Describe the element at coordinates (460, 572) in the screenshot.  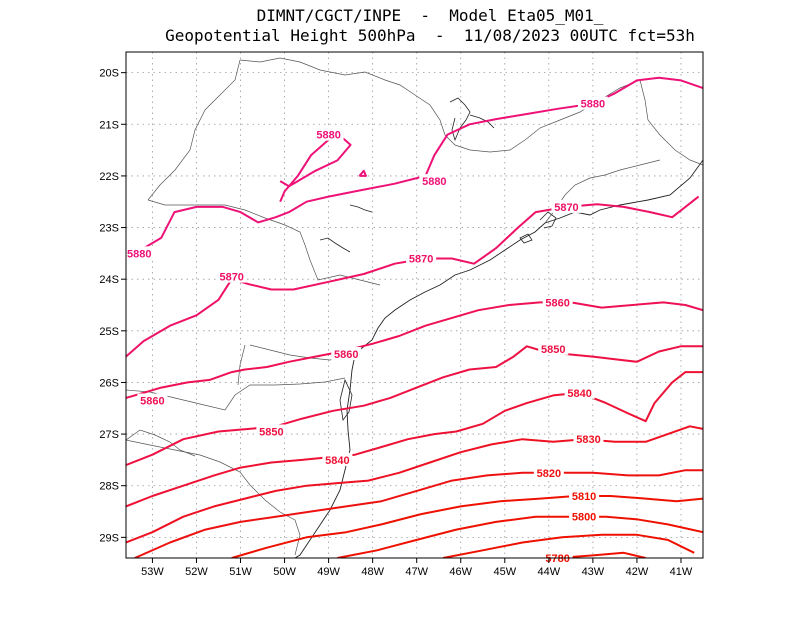
I see `lon-tick-label: 46W` at that location.